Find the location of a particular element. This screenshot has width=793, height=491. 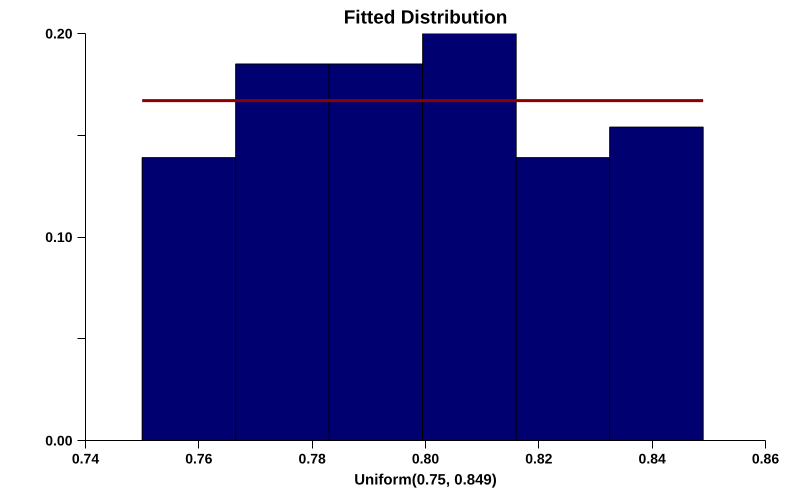

x-tick-label: 0.82 is located at coordinates (539, 458).